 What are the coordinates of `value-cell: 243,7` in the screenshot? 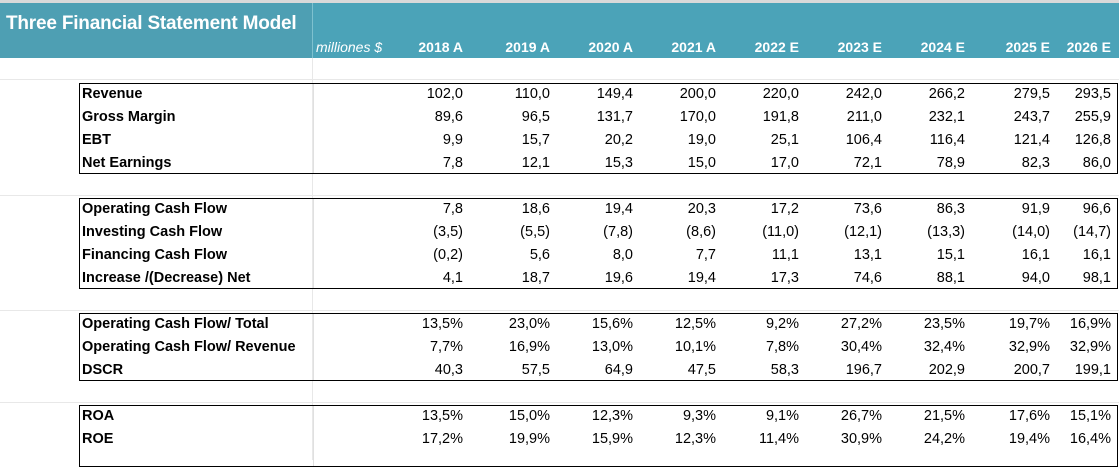 It's located at (1031, 117).